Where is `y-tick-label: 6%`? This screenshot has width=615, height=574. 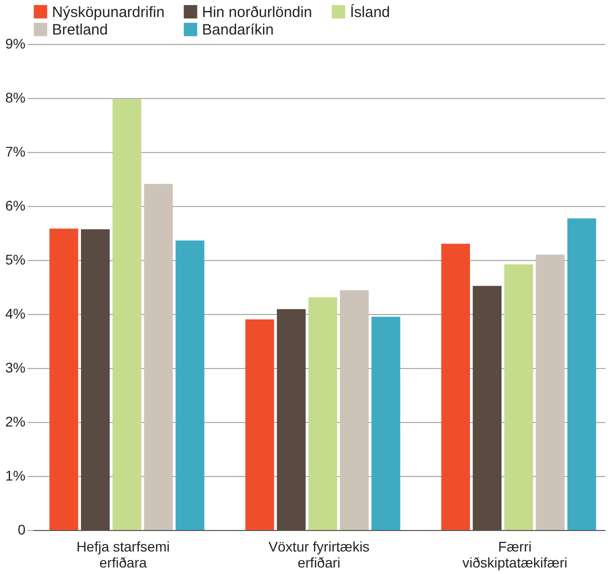
y-tick-label: 6% is located at coordinates (15, 206).